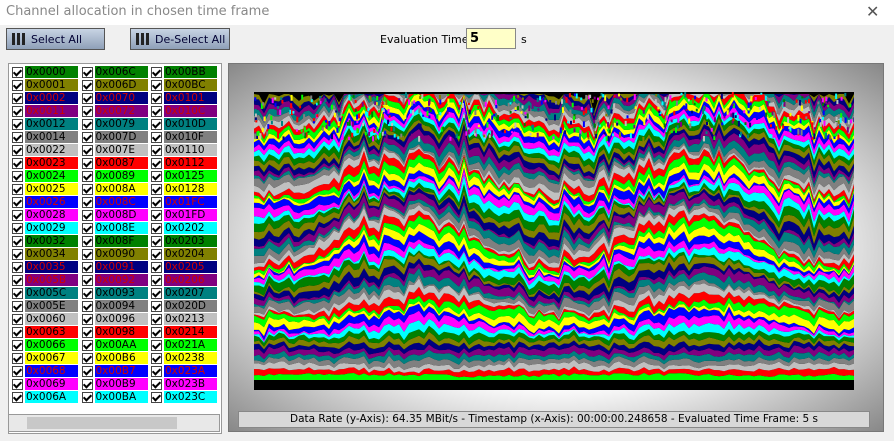  I want to click on scroll-thumb, so click(102, 423).